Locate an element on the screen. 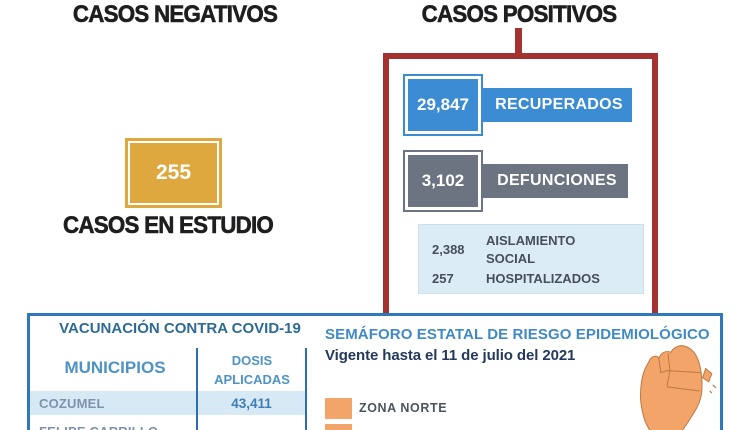 This screenshot has width=750, height=430. cozumel-island is located at coordinates (707, 375).